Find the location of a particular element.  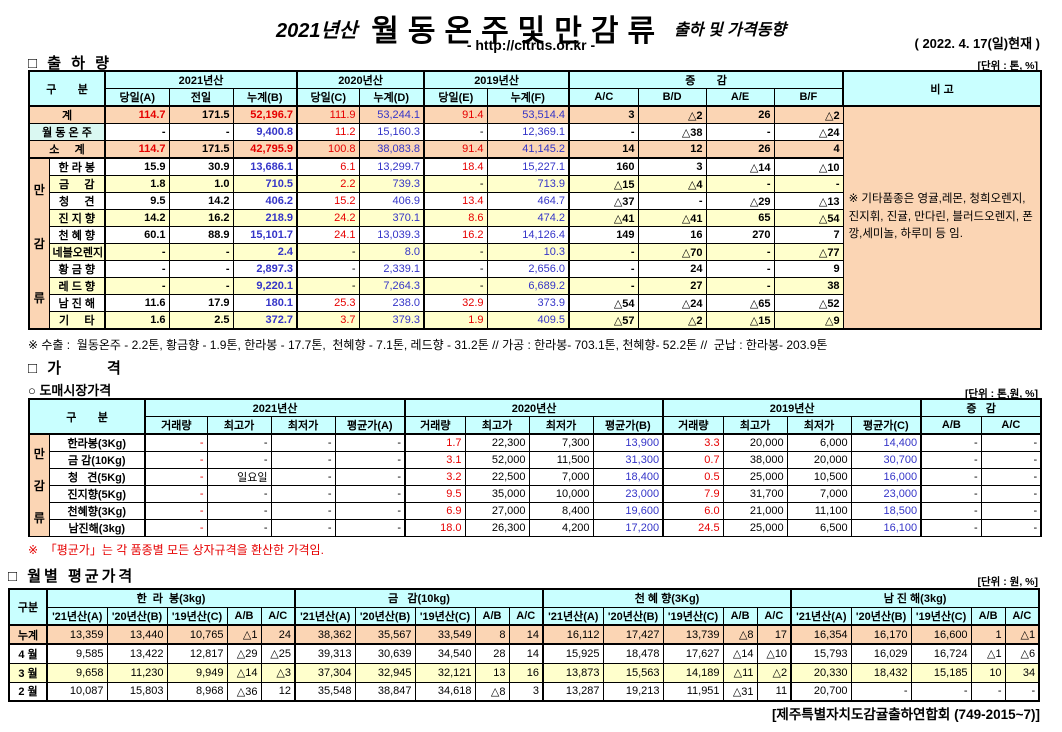

value-cell: 370.1 is located at coordinates (391, 218).